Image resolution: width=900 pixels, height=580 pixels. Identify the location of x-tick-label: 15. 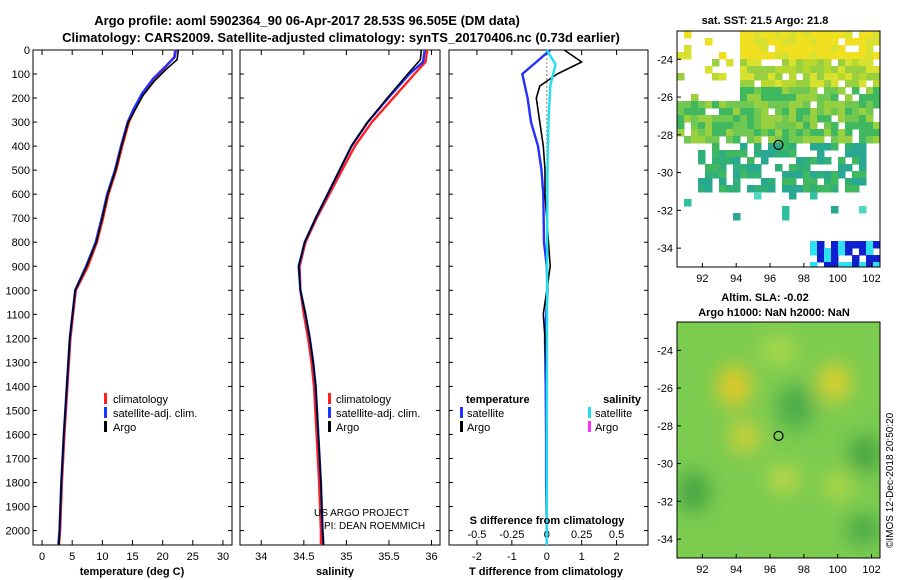
(132, 557).